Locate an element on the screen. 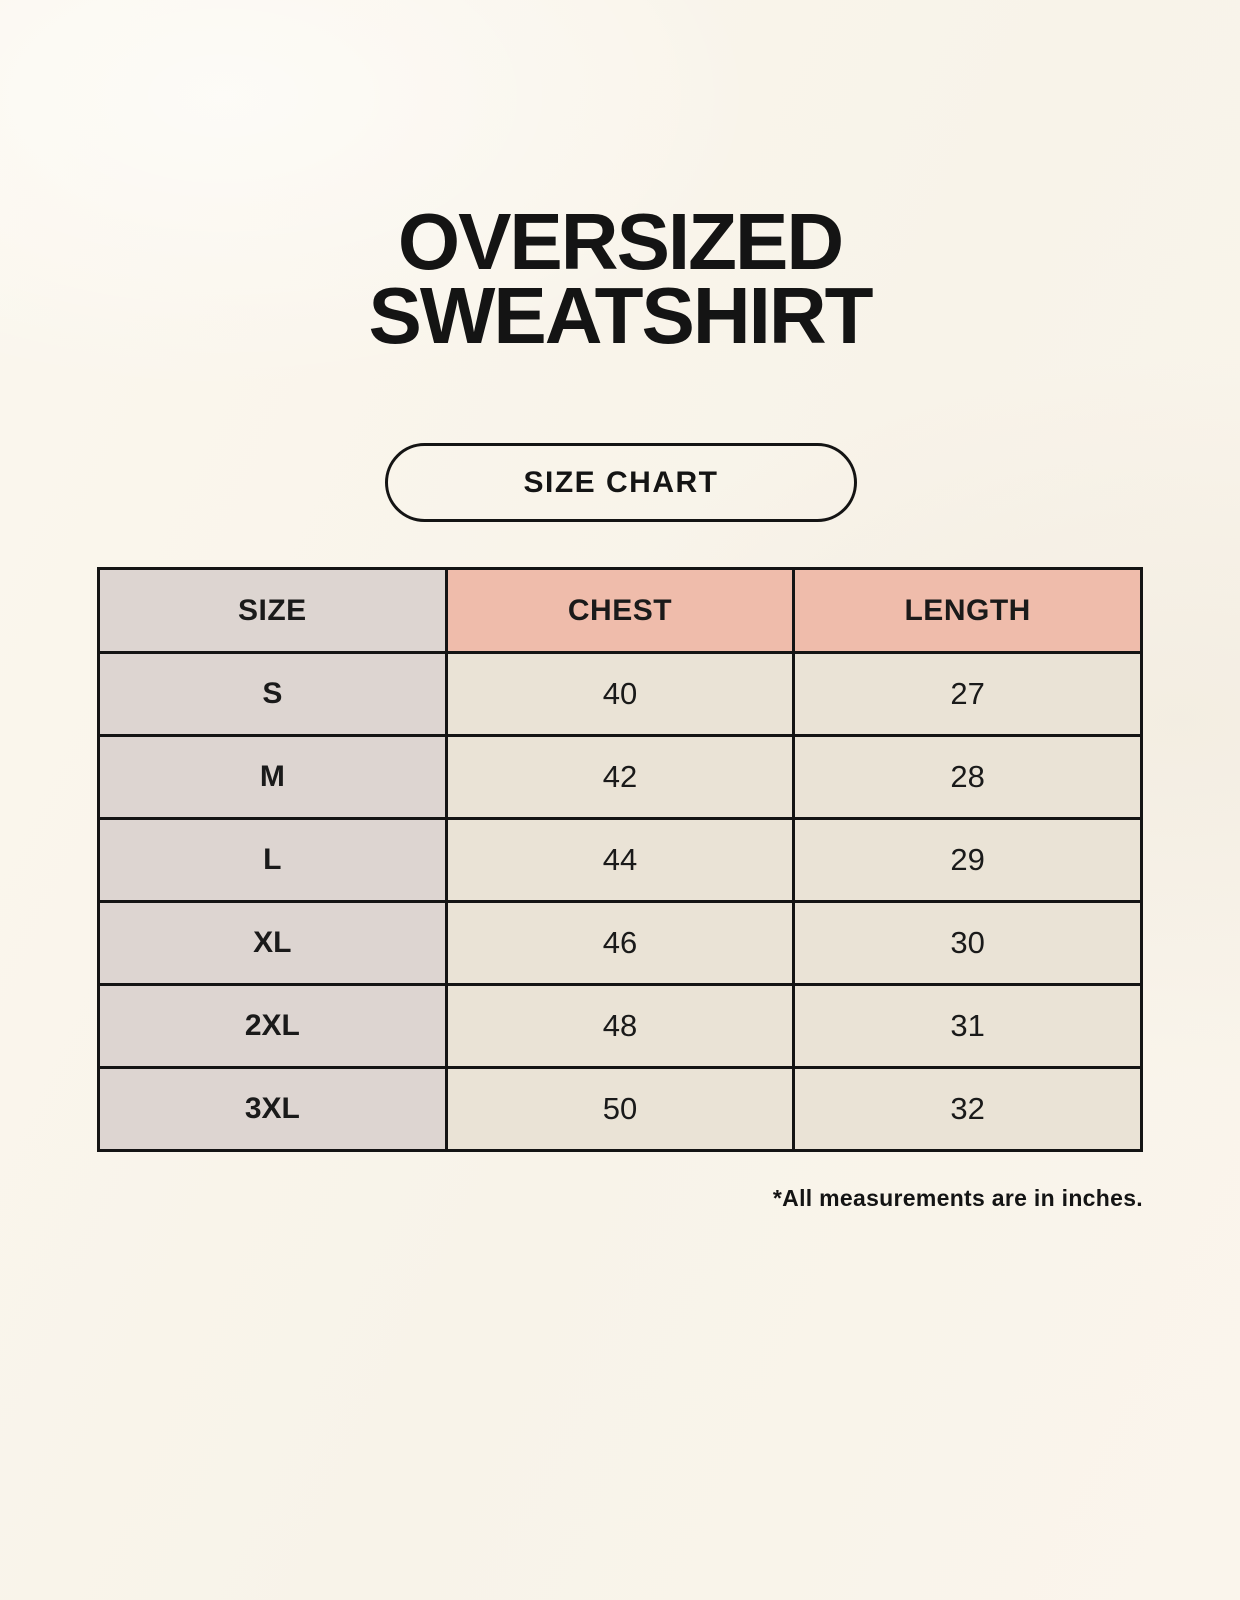 The width and height of the screenshot is (1240, 1600). table-row: S 40 27 is located at coordinates (620, 694).